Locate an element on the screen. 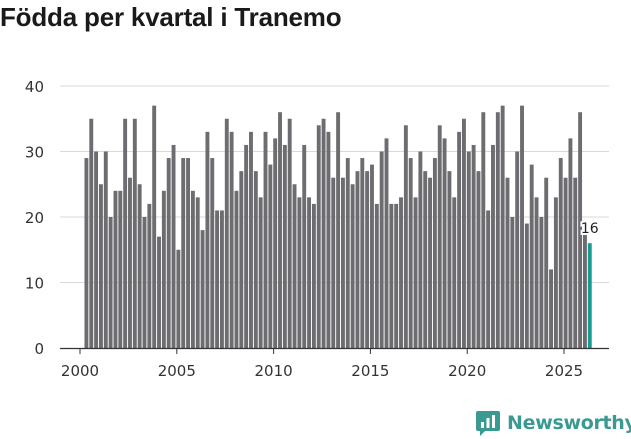 The width and height of the screenshot is (631, 439). brand-logo: Newsworthy is located at coordinates (553, 423).